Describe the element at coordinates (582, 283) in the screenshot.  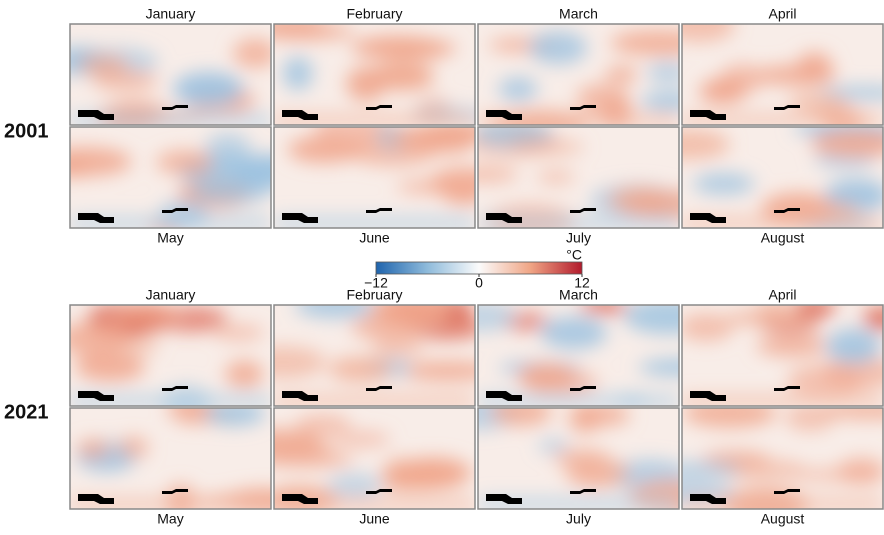
I see `colorbar-tick-label: 12` at that location.